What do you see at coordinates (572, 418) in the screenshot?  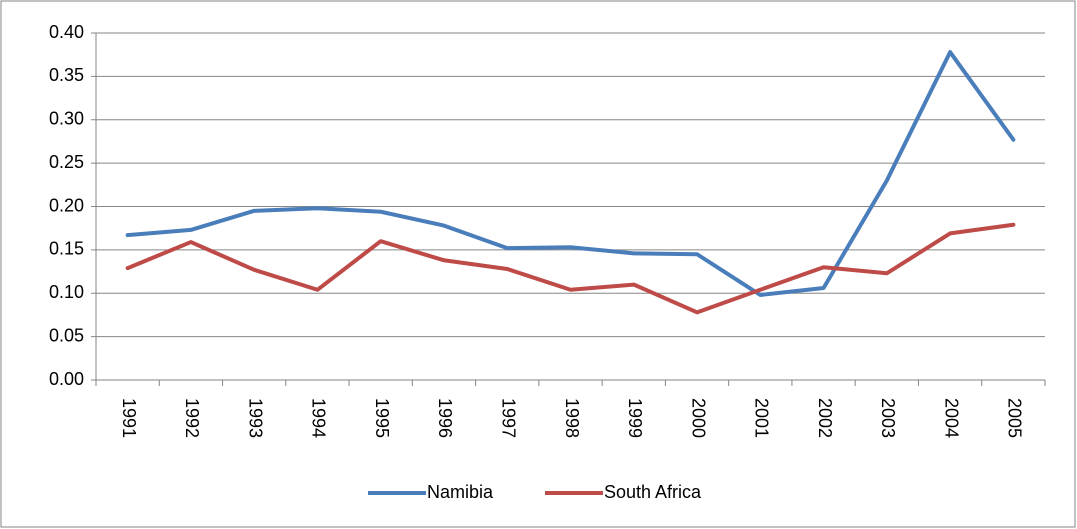 I see `x-tick-label: 1998` at bounding box center [572, 418].